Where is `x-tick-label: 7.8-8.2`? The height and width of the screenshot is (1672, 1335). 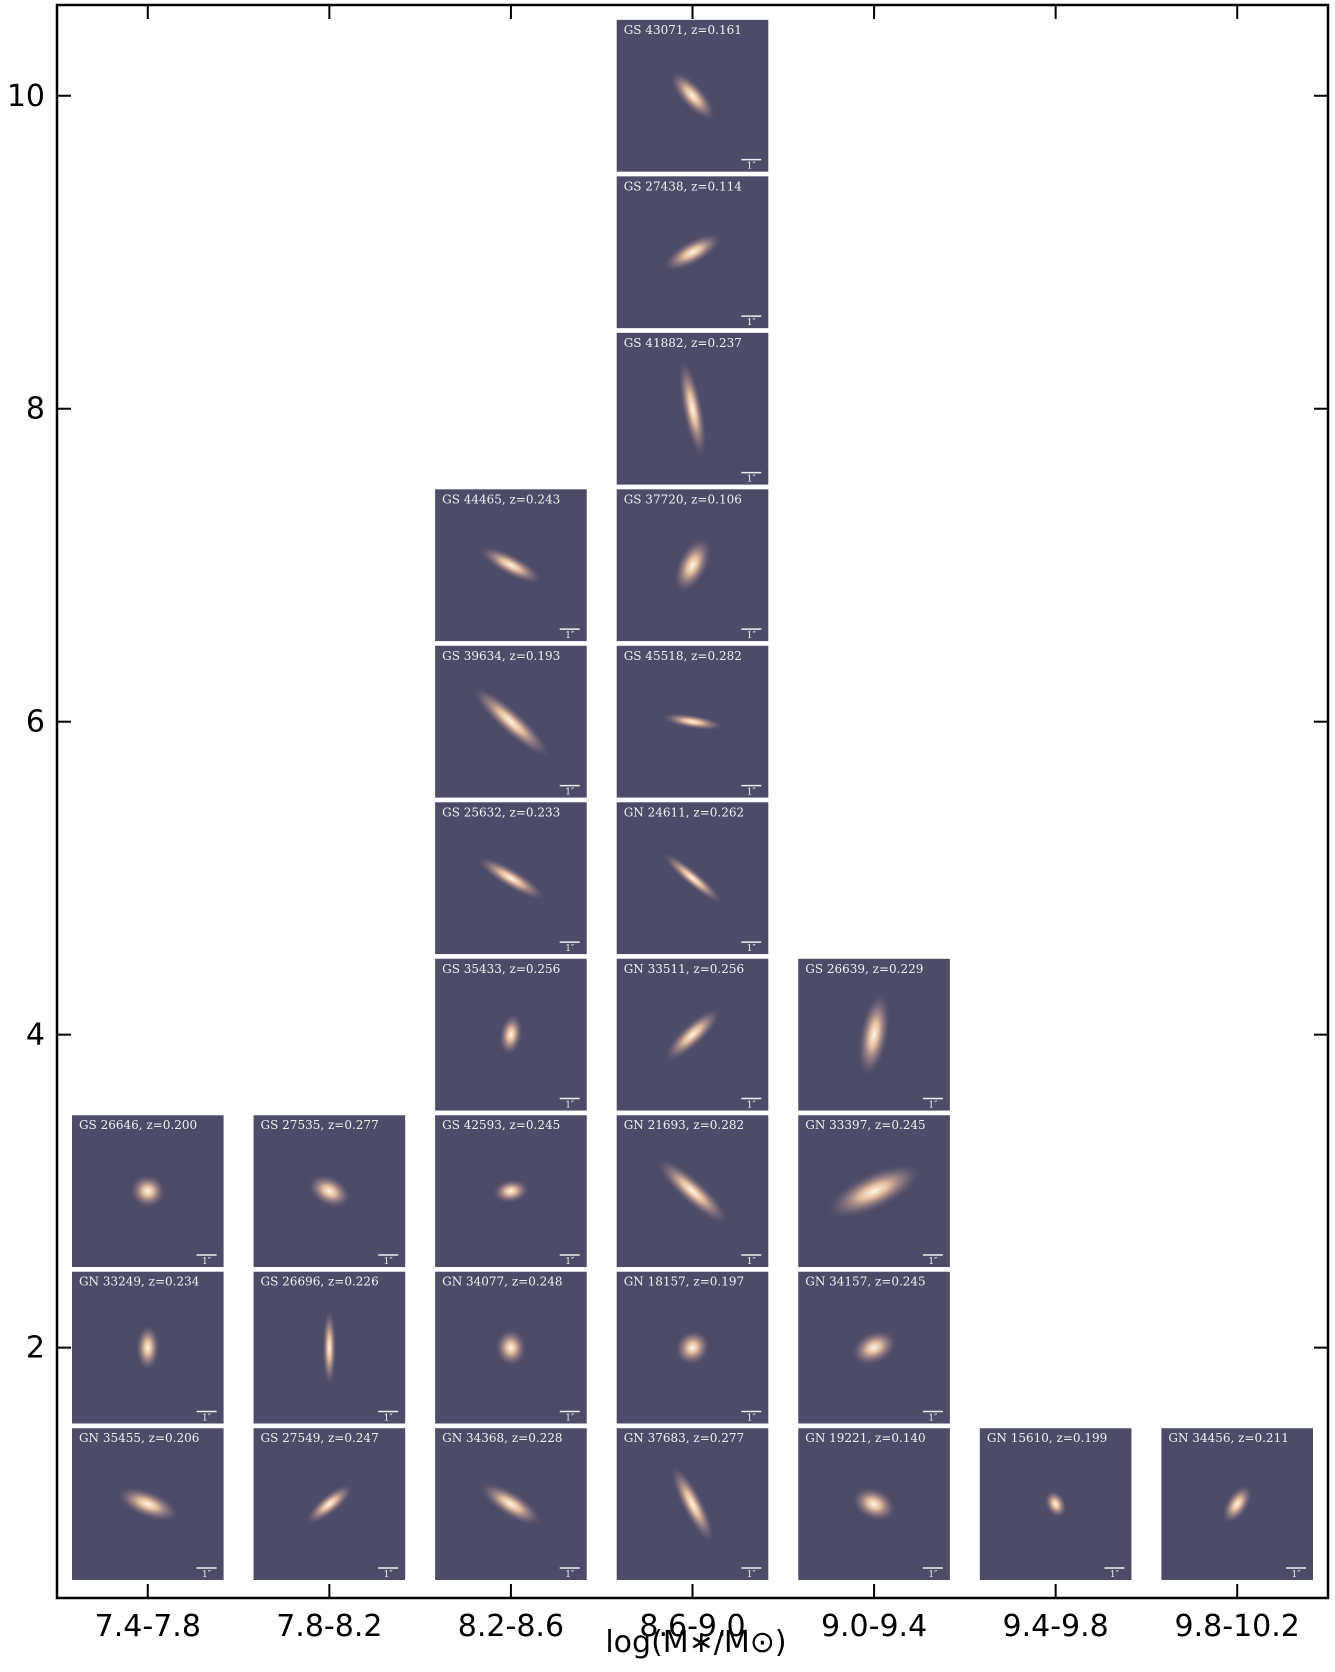 x-tick-label: 7.8-8.2 is located at coordinates (329, 1626).